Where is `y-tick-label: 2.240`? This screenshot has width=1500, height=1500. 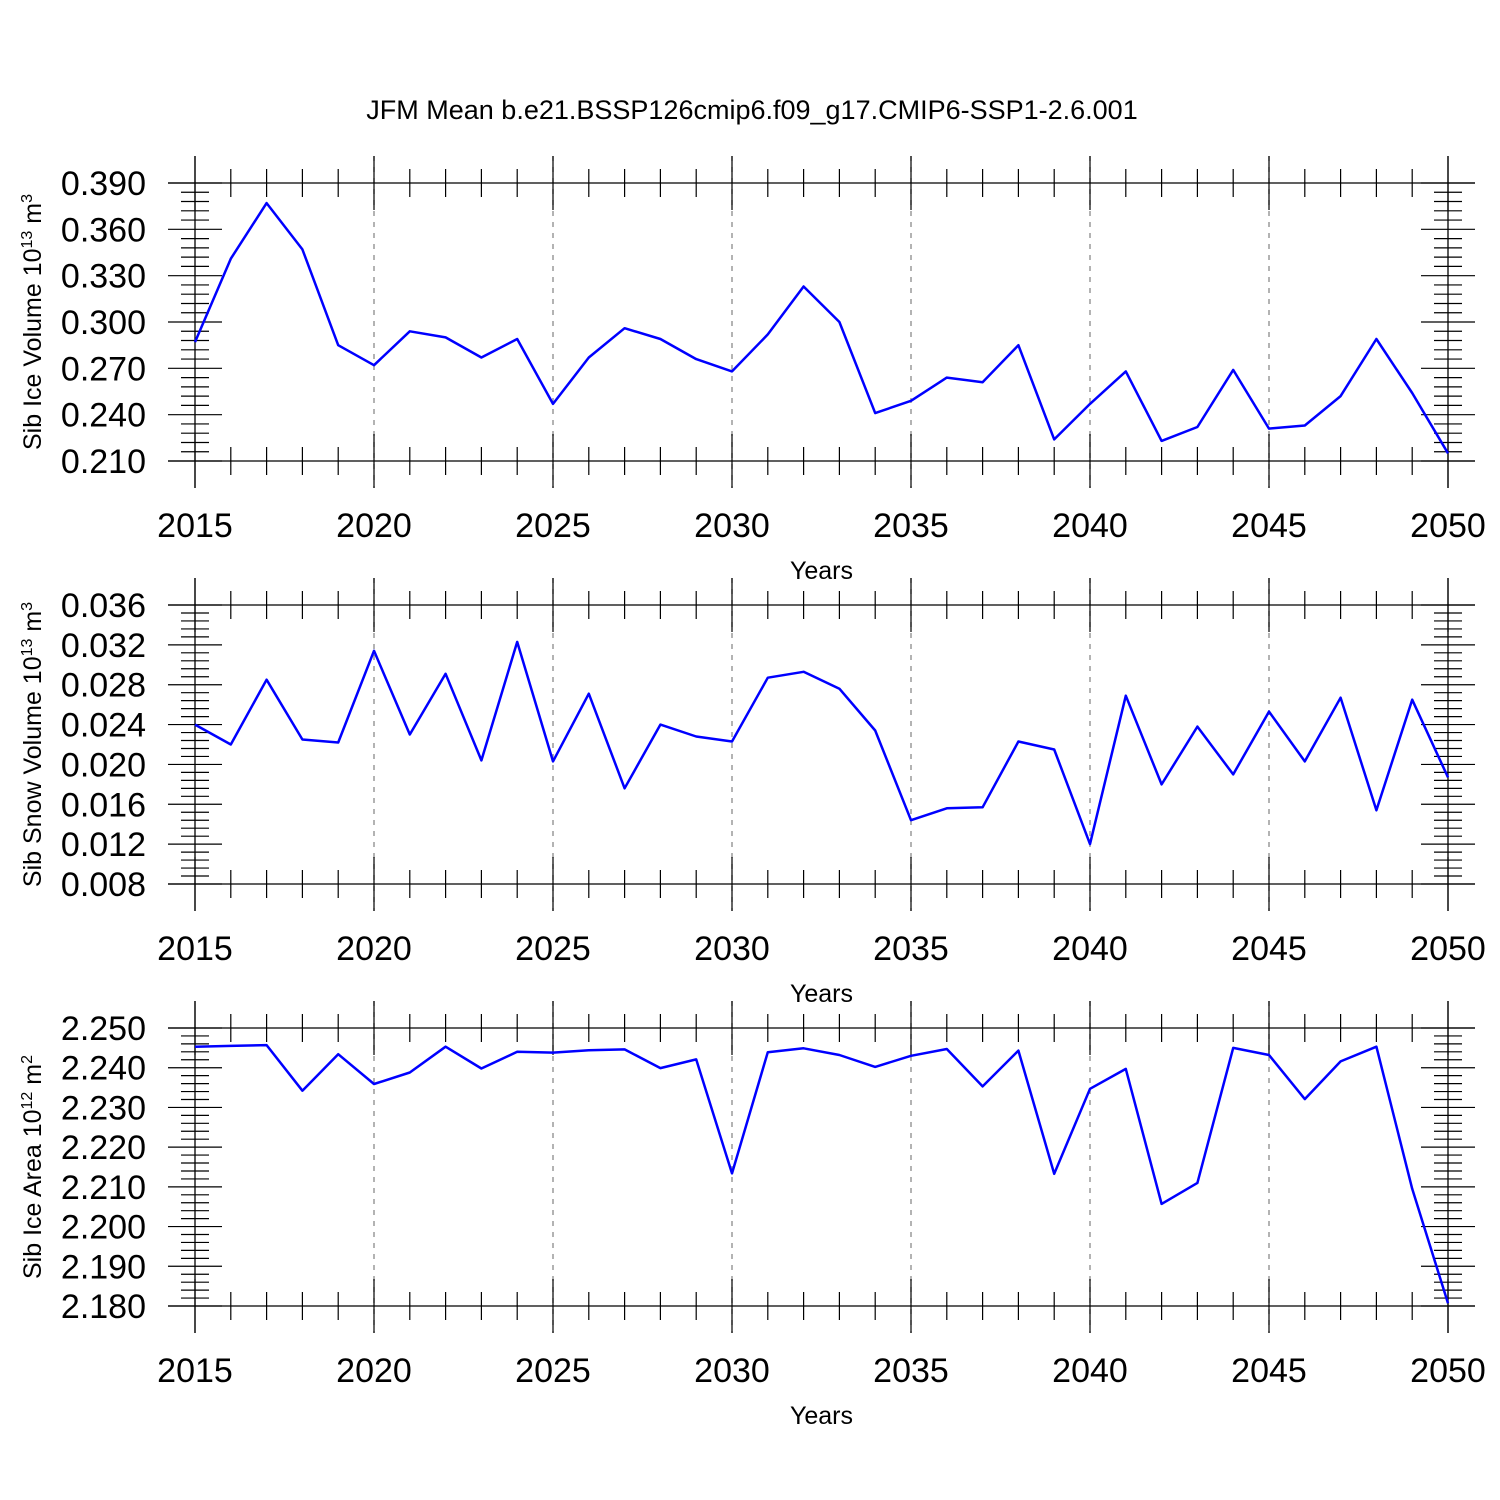
y-tick-label: 2.240 is located at coordinates (103, 1069).